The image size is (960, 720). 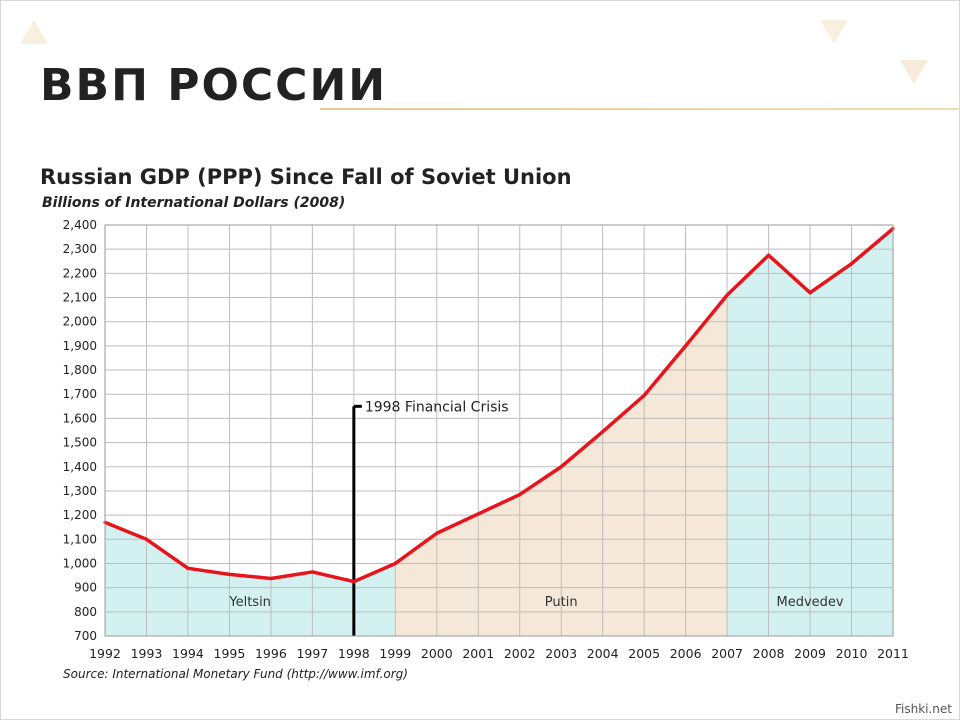 I want to click on y-tick-label: 1,700, so click(x=80, y=394).